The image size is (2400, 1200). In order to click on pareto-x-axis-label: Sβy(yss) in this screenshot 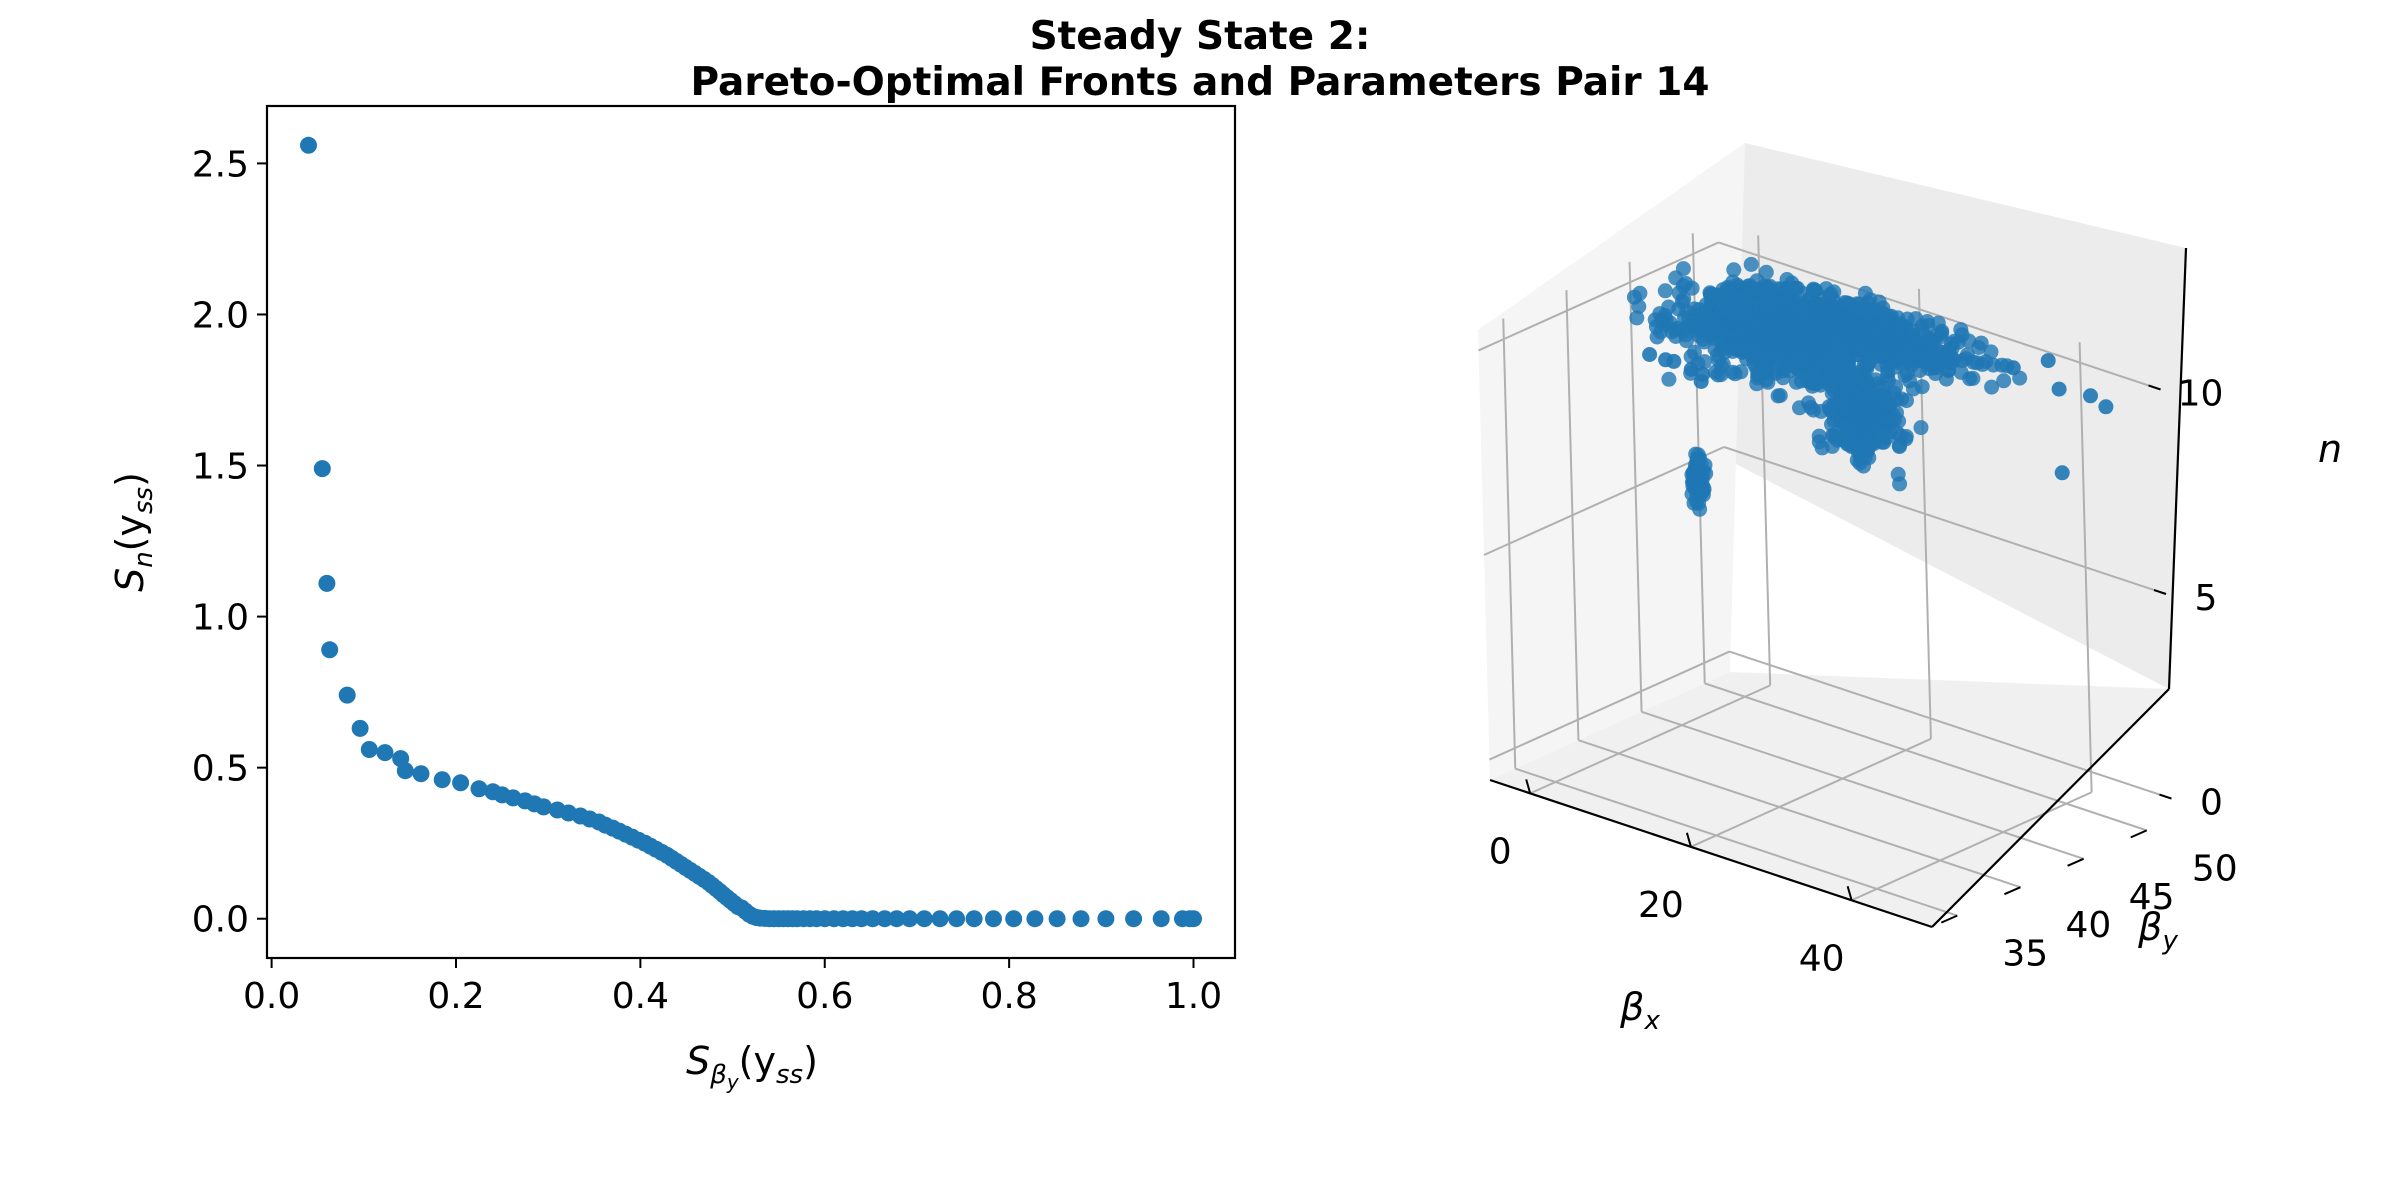, I will do `click(752, 1066)`.